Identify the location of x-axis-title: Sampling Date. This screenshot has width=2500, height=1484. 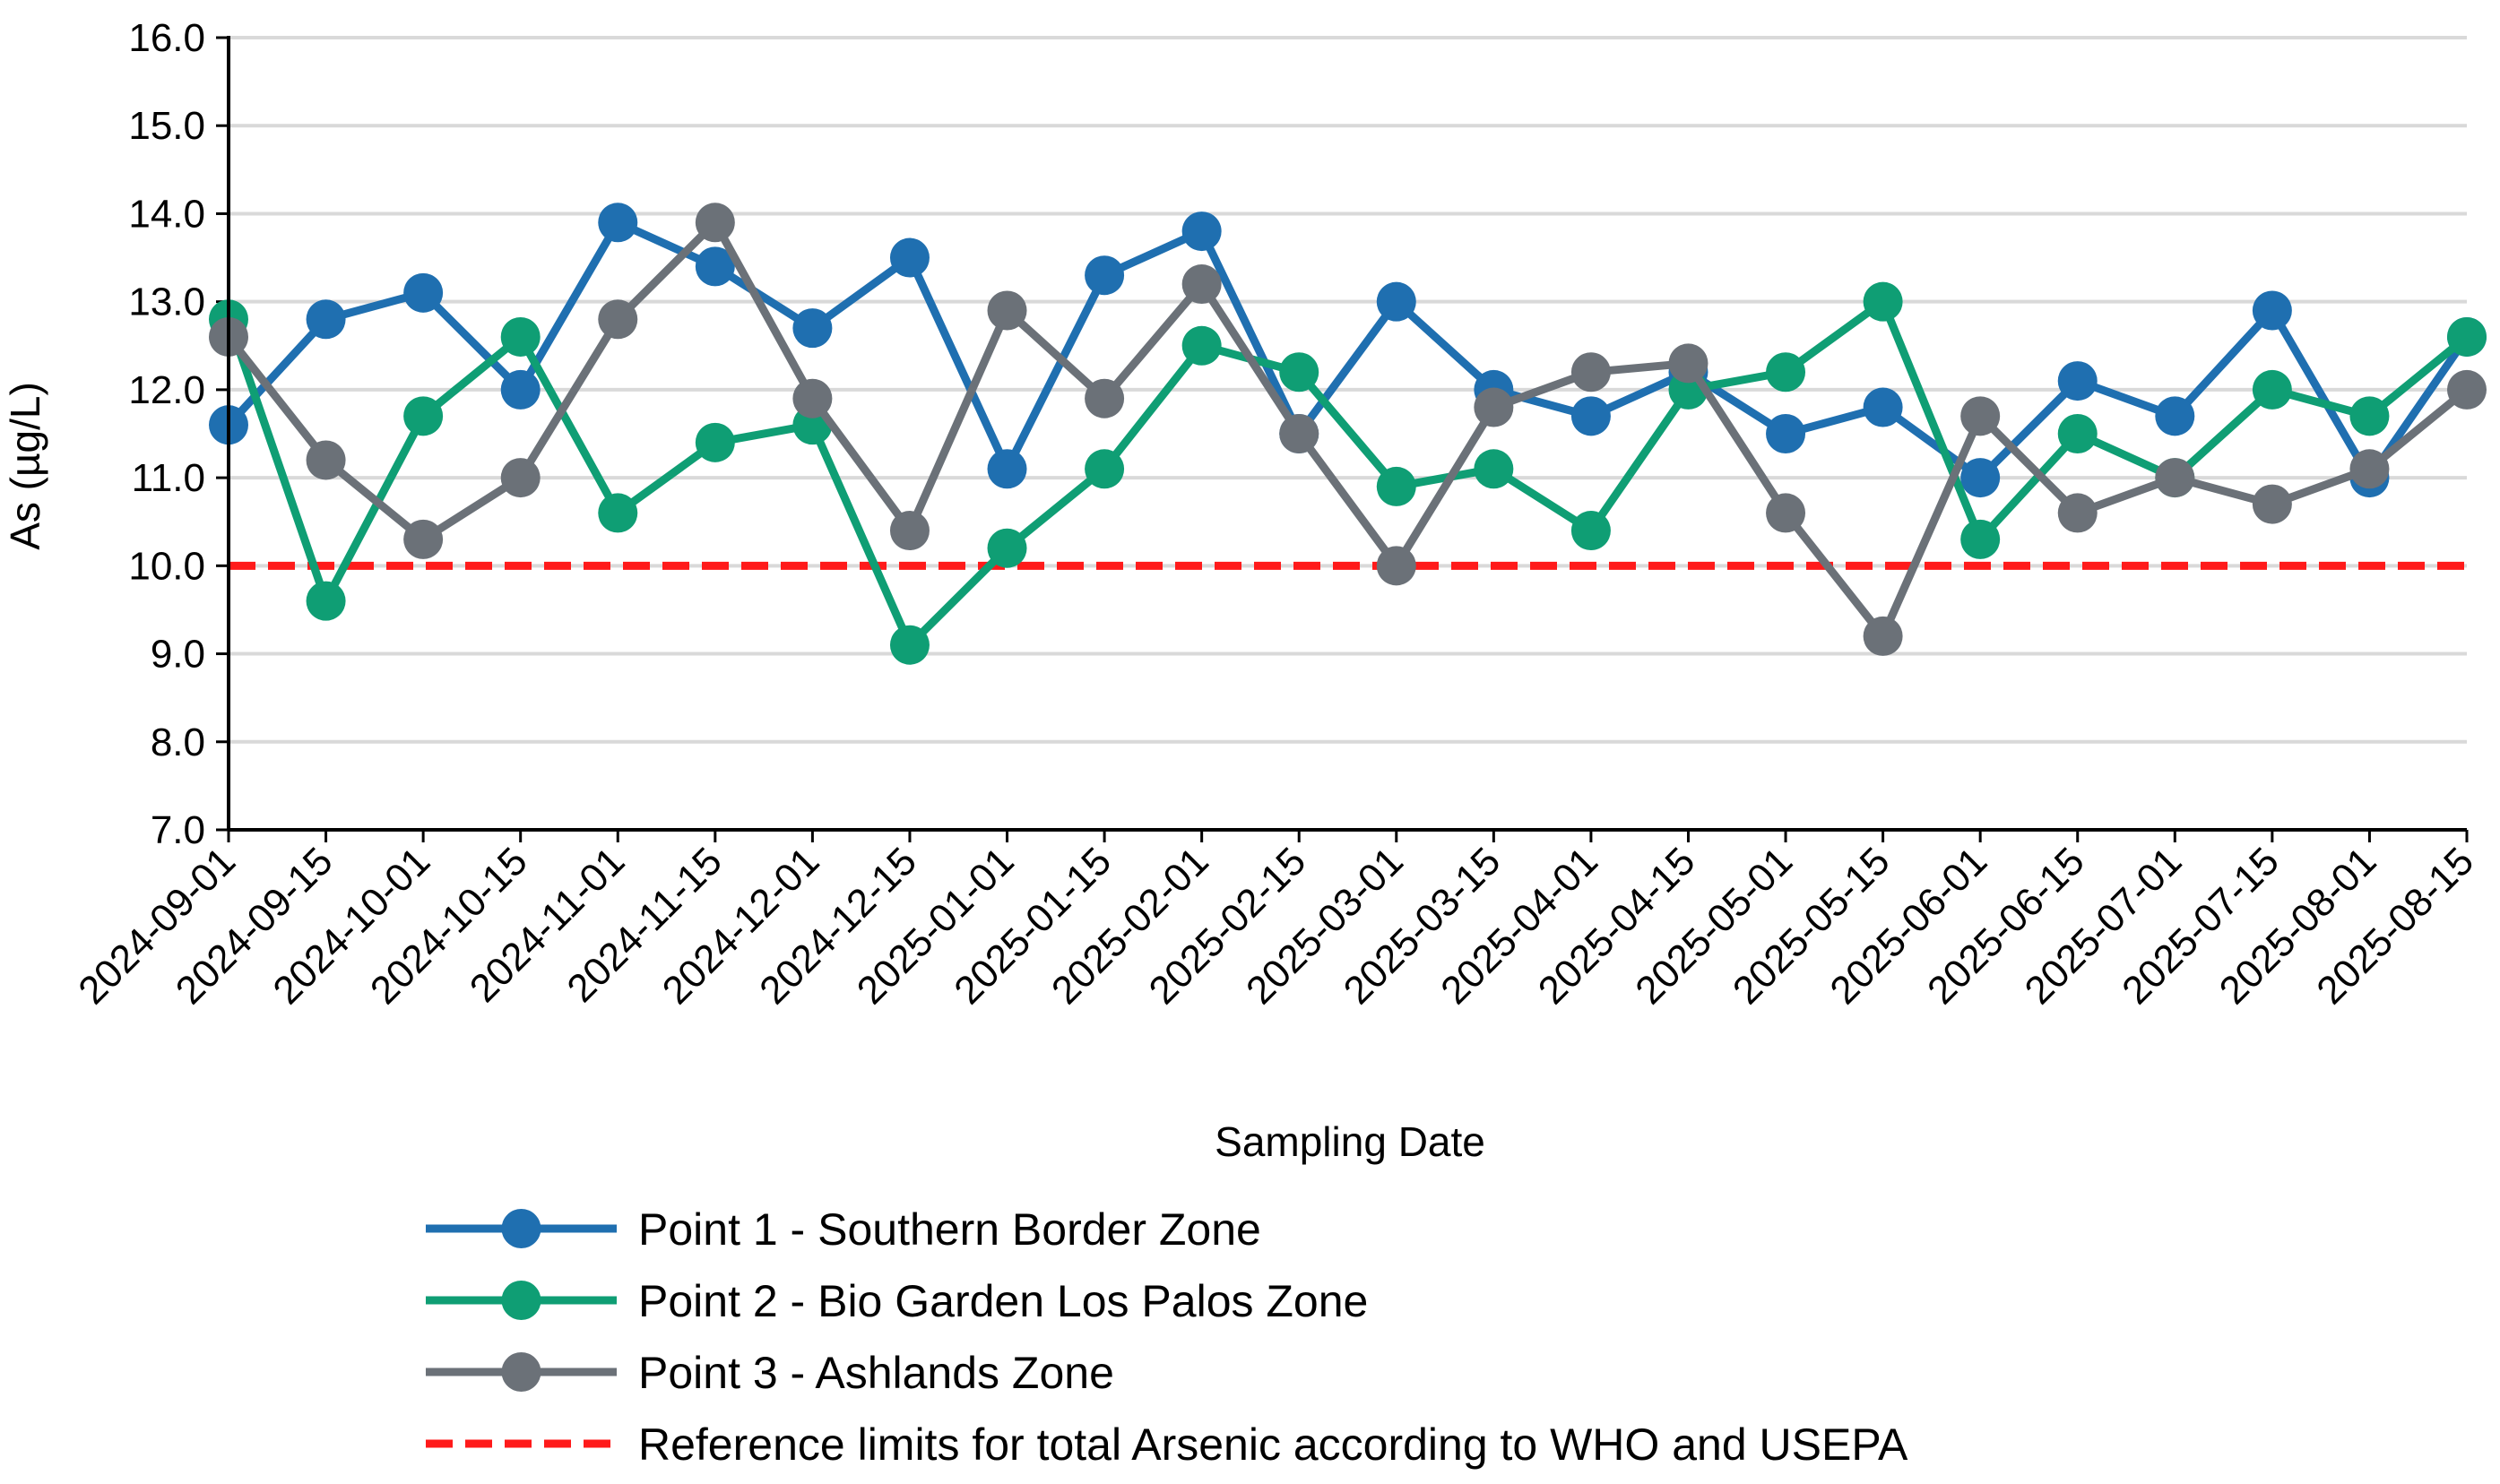
(1350, 1141).